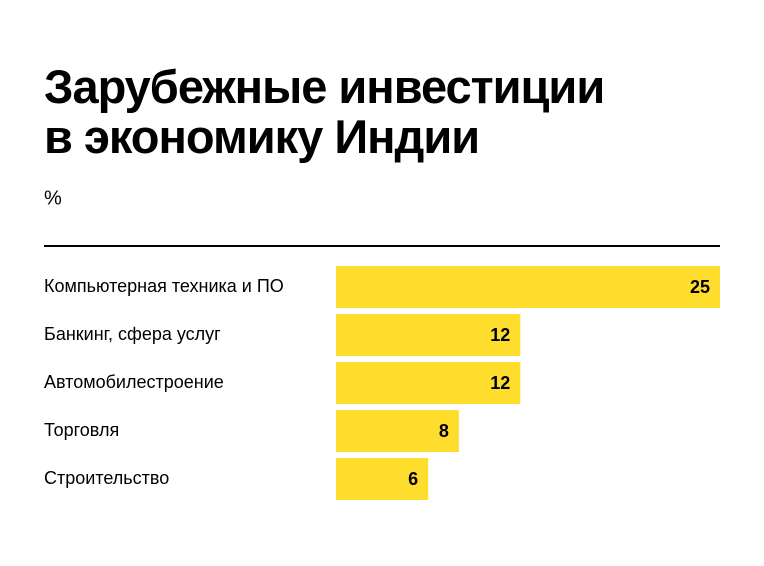  Describe the element at coordinates (134, 382) in the screenshot. I see `category-label: Автомобилестроение` at that location.